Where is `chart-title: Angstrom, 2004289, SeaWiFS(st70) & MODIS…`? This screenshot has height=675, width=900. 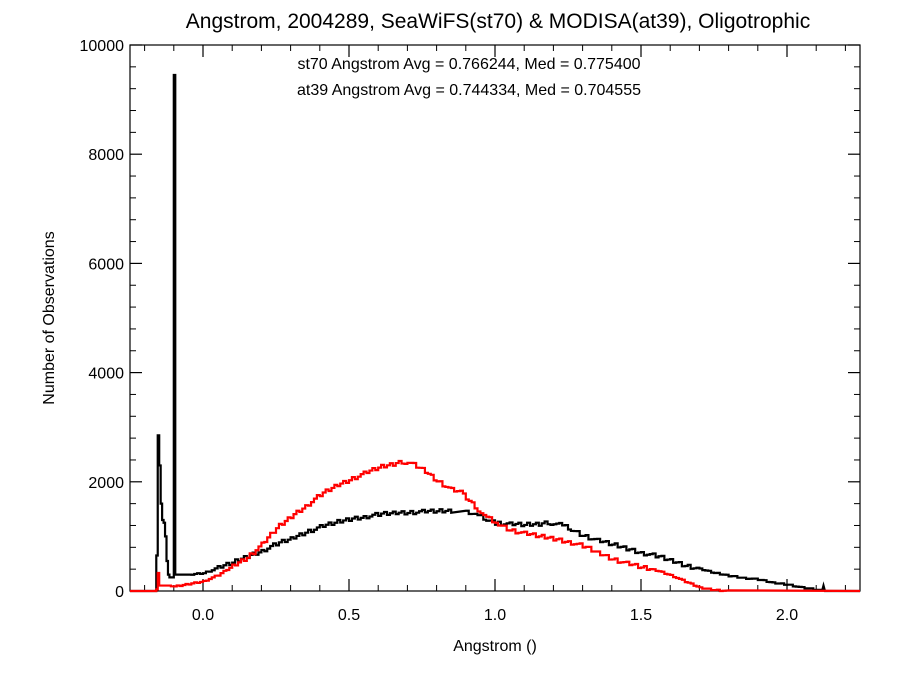 chart-title: Angstrom, 2004289, SeaWiFS(st70) & MODIS… is located at coordinates (498, 21).